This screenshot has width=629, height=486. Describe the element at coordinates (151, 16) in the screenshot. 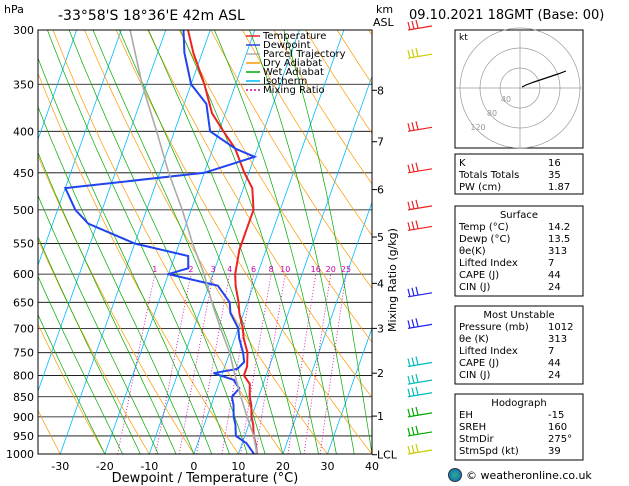

I see `location-title: -33°58'S 18°36'E 42m ASL` at that location.